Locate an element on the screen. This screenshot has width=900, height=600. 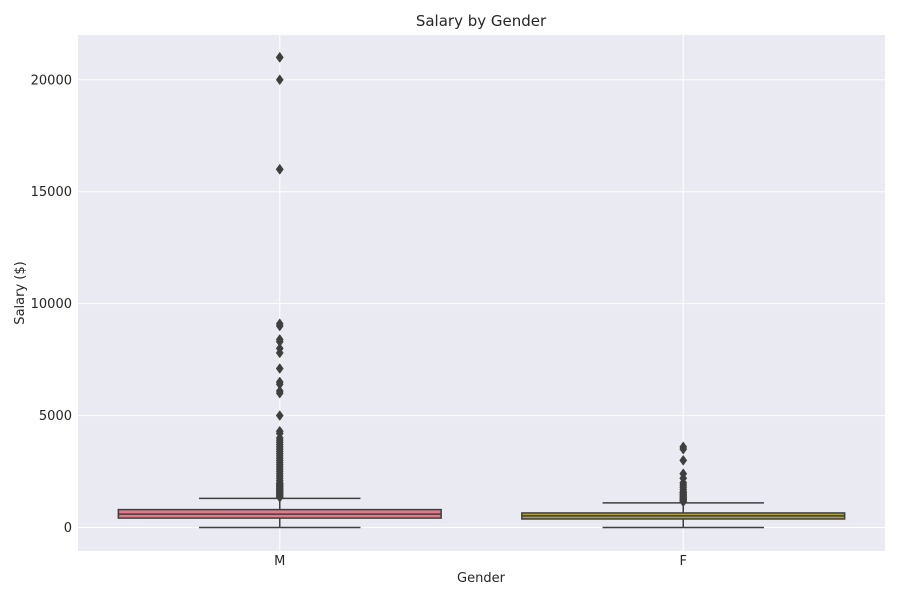
y-ticks: 0 5000 10000 15000 20000 is located at coordinates (51, 304).